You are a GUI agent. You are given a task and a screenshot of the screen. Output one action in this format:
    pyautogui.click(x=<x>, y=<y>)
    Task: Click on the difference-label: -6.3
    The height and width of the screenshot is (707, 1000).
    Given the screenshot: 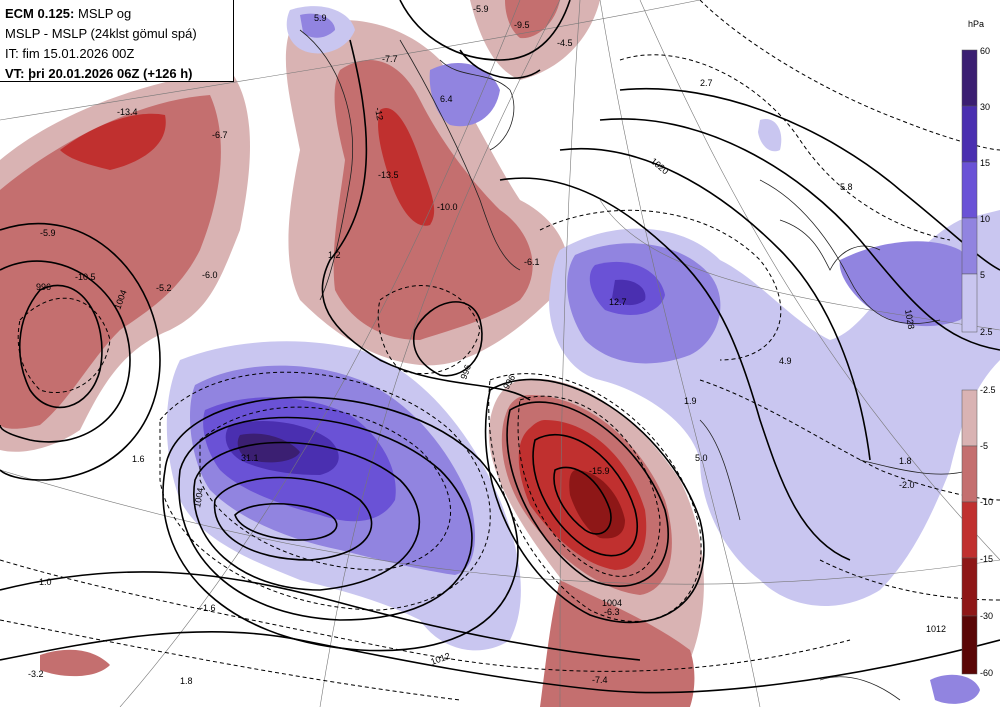 What is the action you would take?
    pyautogui.click(x=612, y=612)
    